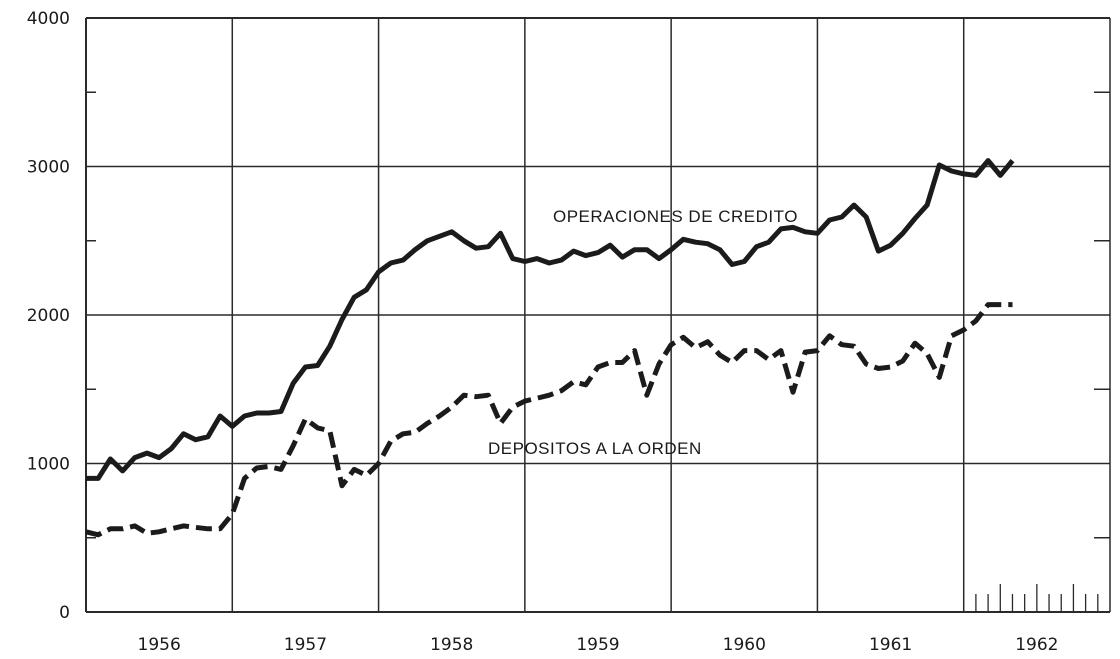  What do you see at coordinates (48, 465) in the screenshot?
I see `y-tick-label: 1000` at bounding box center [48, 465].